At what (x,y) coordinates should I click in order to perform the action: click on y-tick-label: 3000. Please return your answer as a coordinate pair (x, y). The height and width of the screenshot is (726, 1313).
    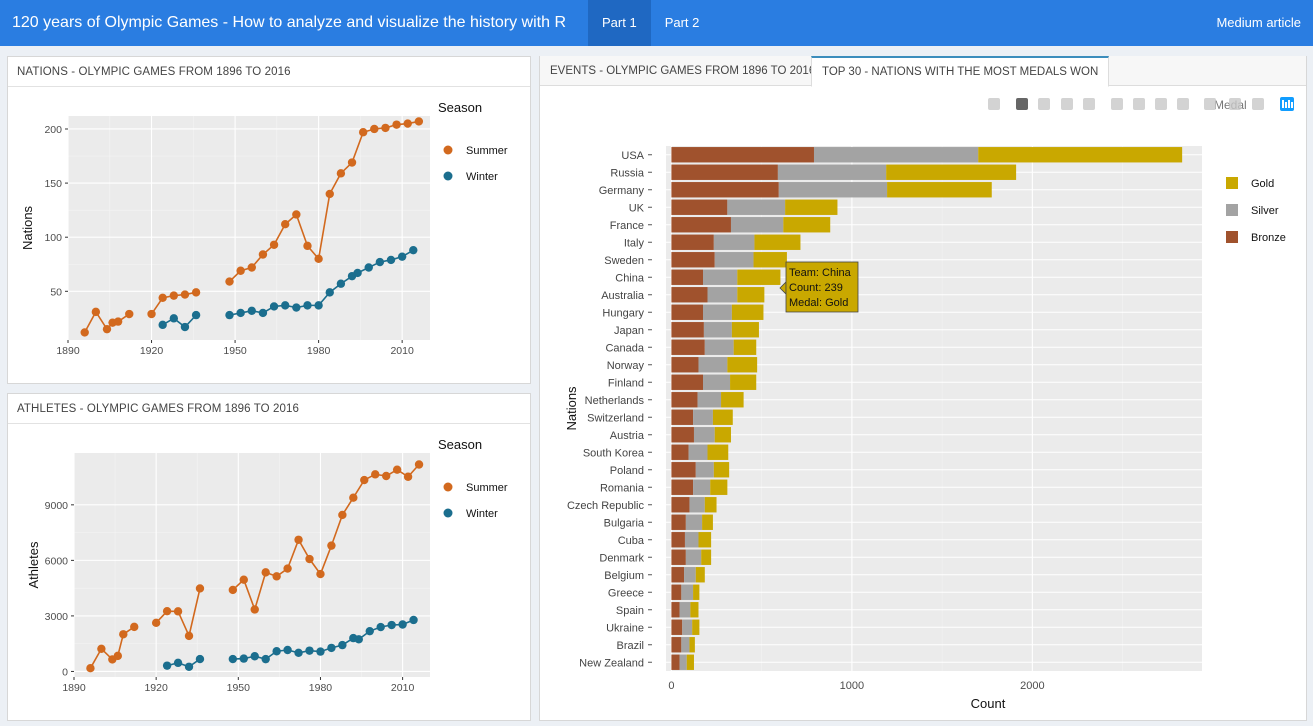
    Looking at the image, I should click on (57, 617).